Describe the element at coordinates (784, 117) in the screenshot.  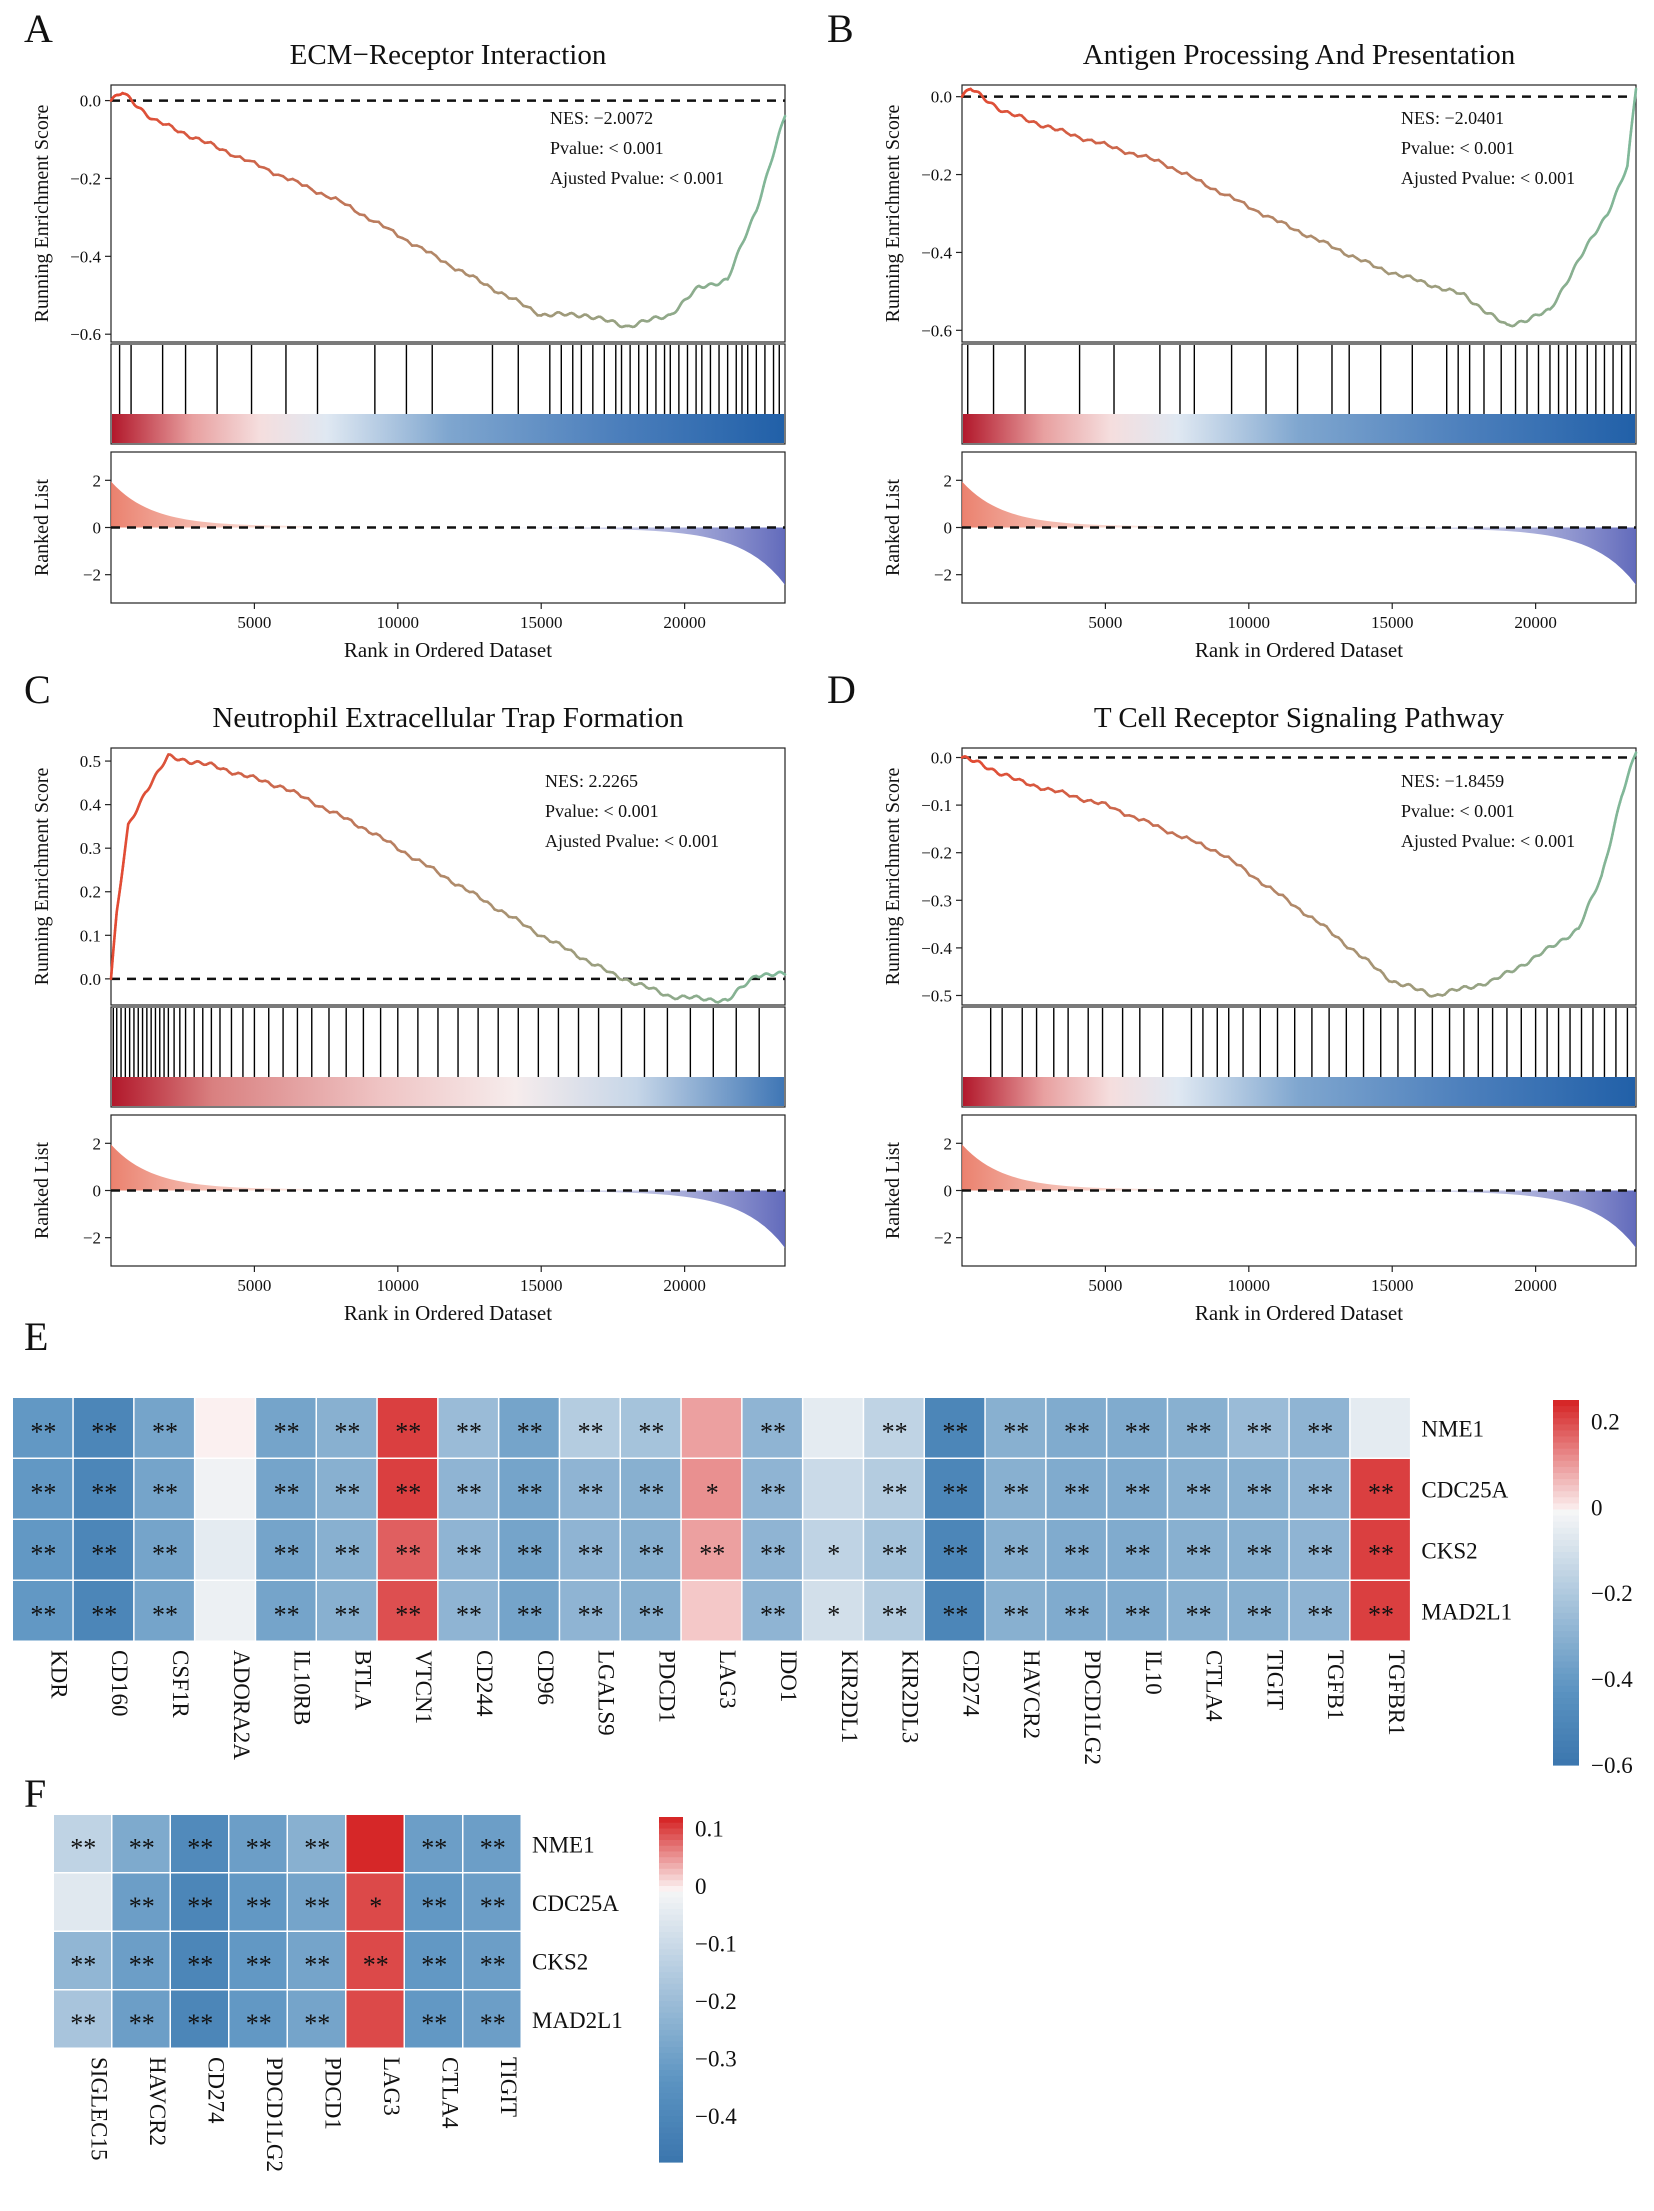
I see `running-score-segment` at that location.